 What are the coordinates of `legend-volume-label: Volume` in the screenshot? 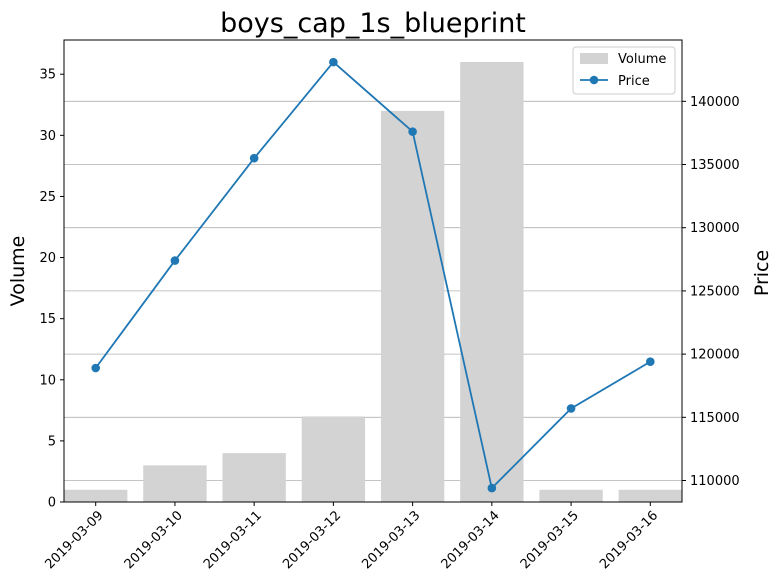 It's located at (642, 59).